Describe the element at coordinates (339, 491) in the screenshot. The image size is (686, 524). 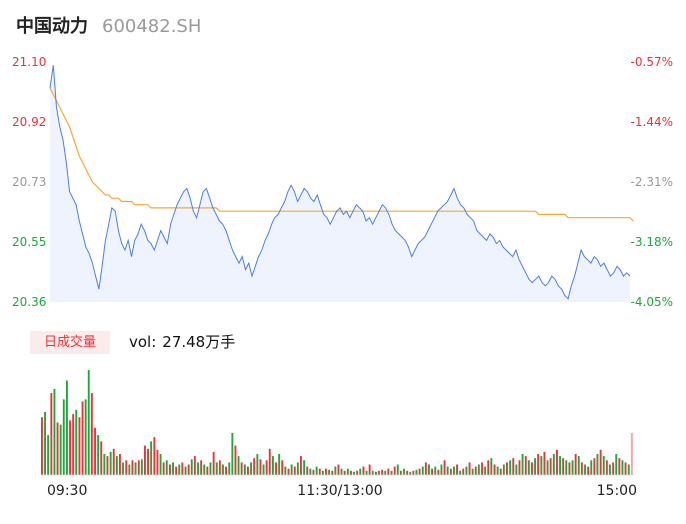
I see `time-tick-label: 11:30/13:00` at that location.